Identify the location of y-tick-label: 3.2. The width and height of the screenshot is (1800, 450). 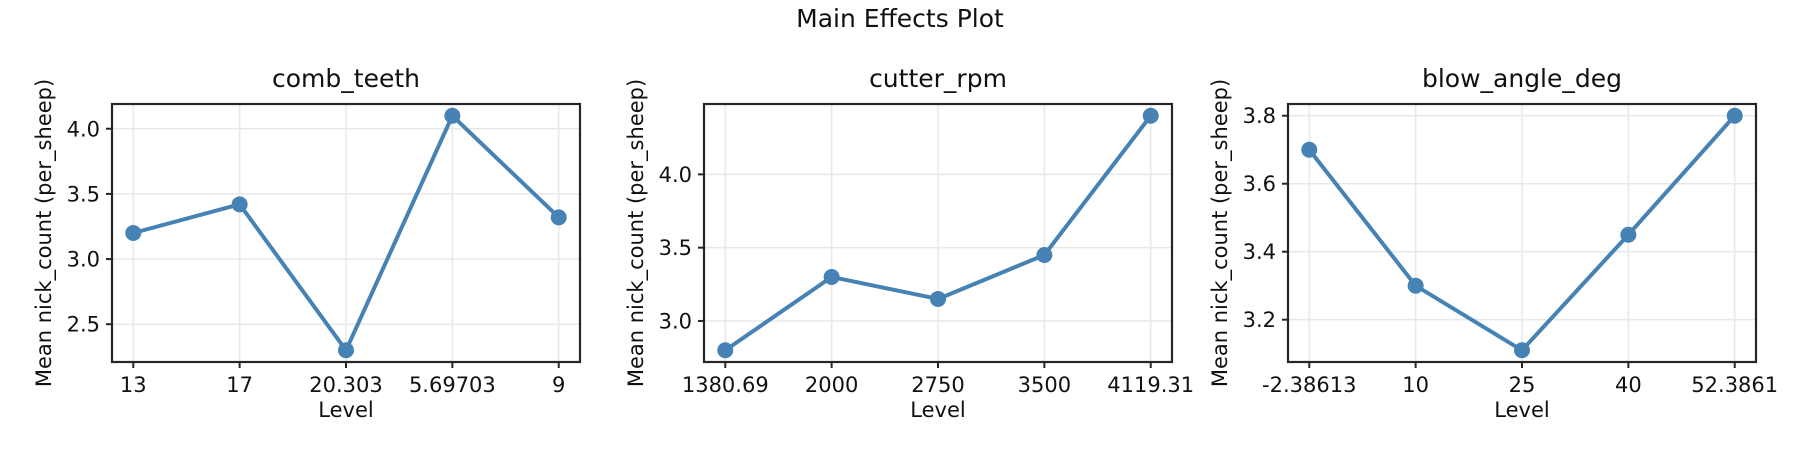
(1259, 320).